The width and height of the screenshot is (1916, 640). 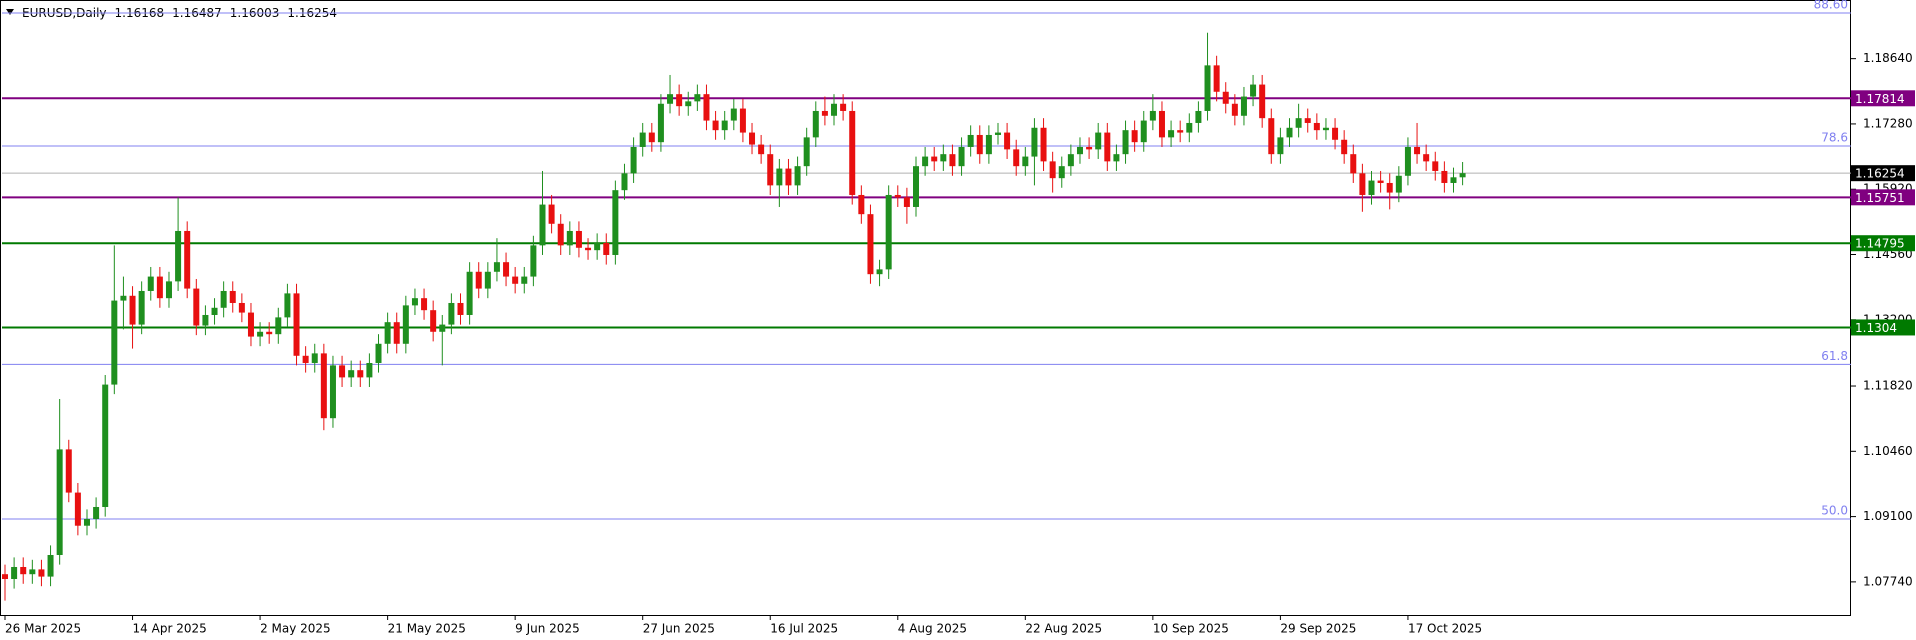 I want to click on x-tick-label: 2 May 2025, so click(x=295, y=629).